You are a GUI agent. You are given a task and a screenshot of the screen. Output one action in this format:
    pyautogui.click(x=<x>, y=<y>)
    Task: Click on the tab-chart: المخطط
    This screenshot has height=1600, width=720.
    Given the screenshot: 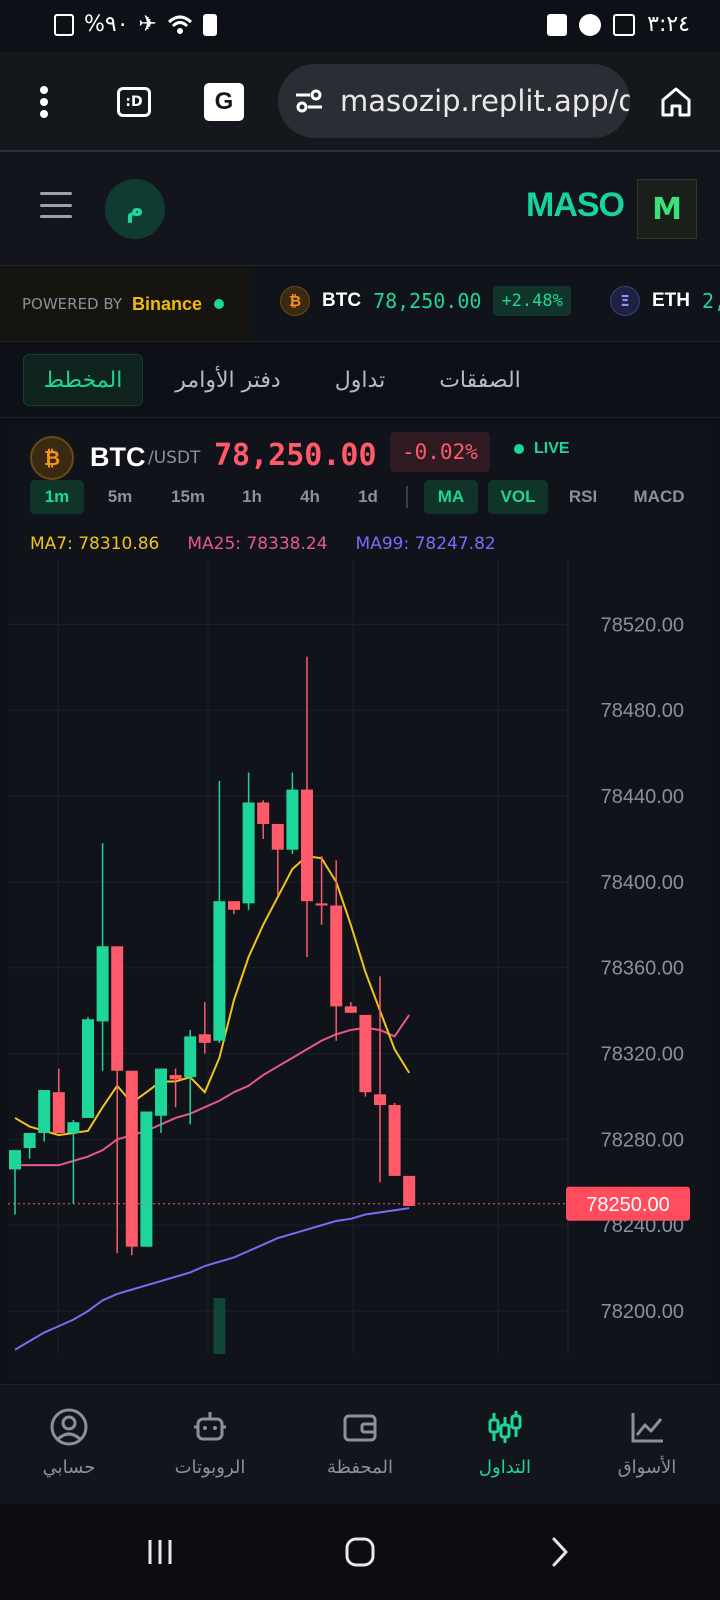 What is the action you would take?
    pyautogui.click(x=83, y=380)
    